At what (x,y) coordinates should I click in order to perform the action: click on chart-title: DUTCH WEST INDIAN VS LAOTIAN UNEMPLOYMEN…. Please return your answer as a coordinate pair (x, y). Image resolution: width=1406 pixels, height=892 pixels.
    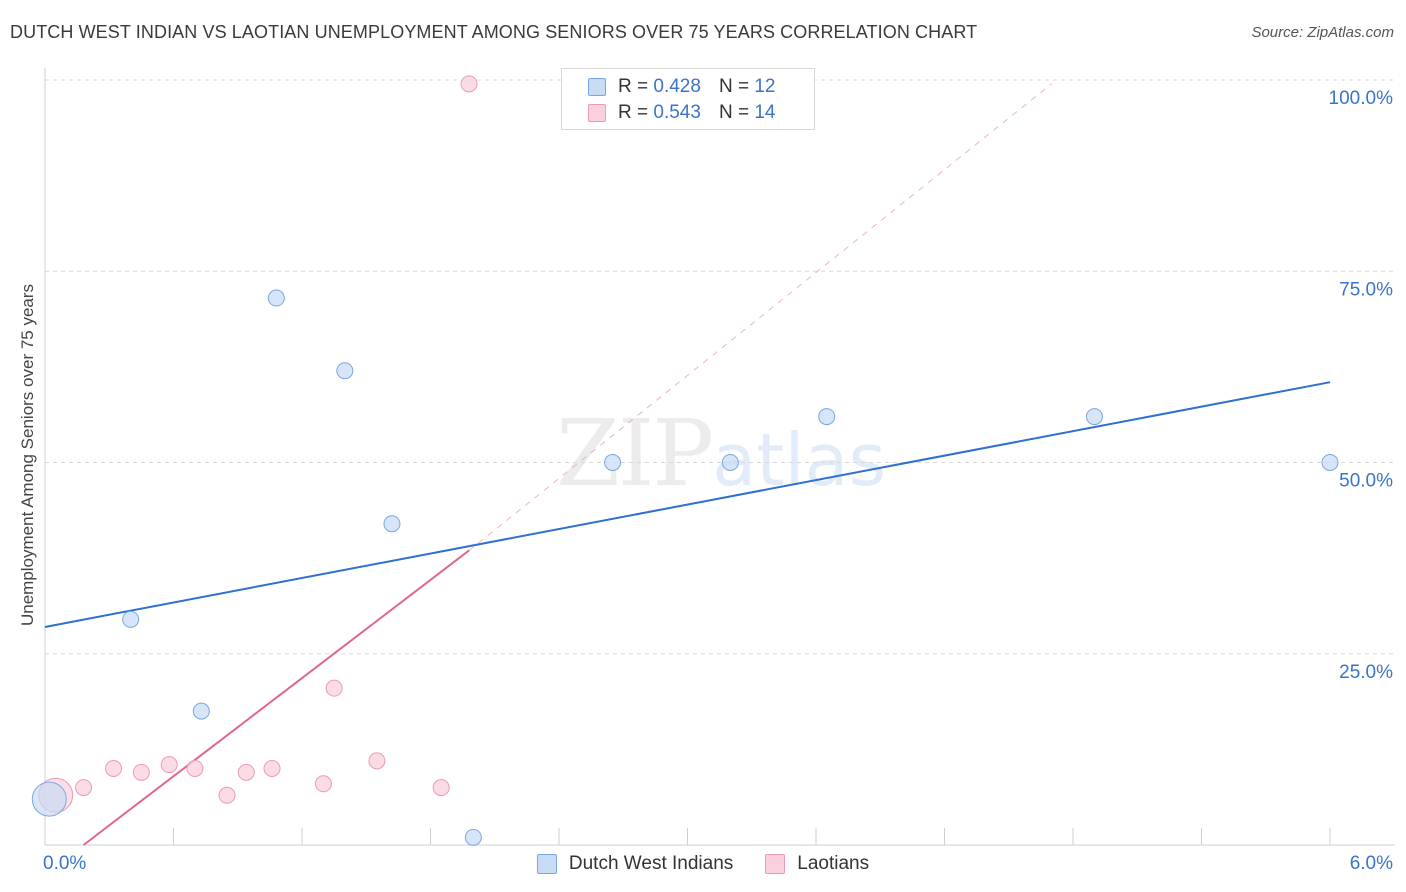
    Looking at the image, I should click on (494, 32).